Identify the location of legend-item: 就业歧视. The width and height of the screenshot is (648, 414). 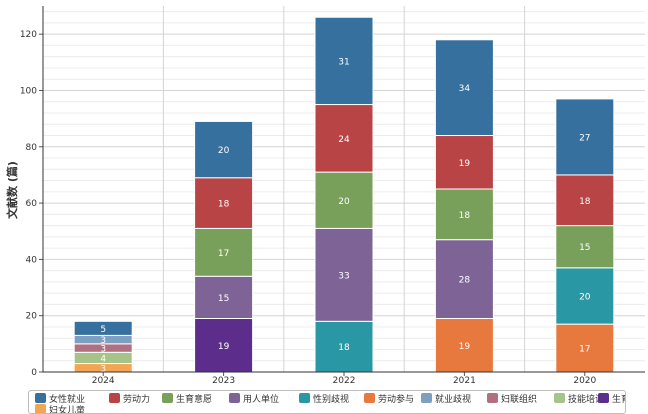
(446, 398).